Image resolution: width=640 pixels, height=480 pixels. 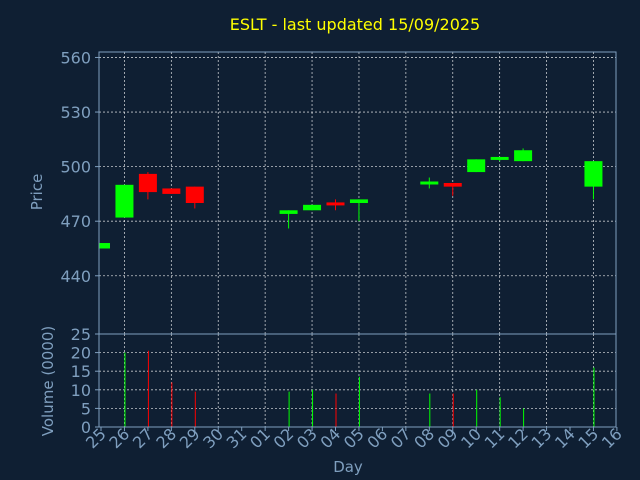 I want to click on chart-title: ESLT - last updated 15/09/2025, so click(x=355, y=24).